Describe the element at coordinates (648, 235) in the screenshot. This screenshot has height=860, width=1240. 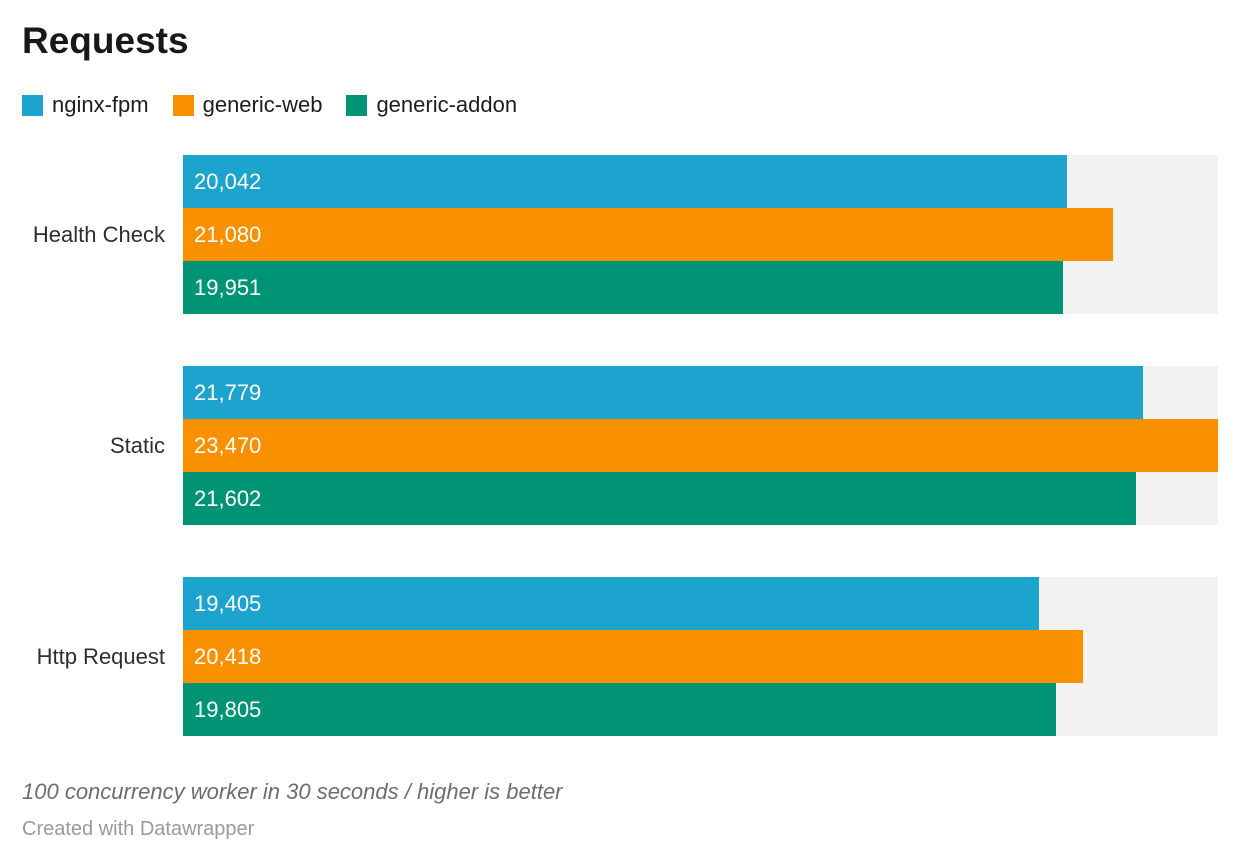
I see `bar-generic-web: 21,080` at that location.